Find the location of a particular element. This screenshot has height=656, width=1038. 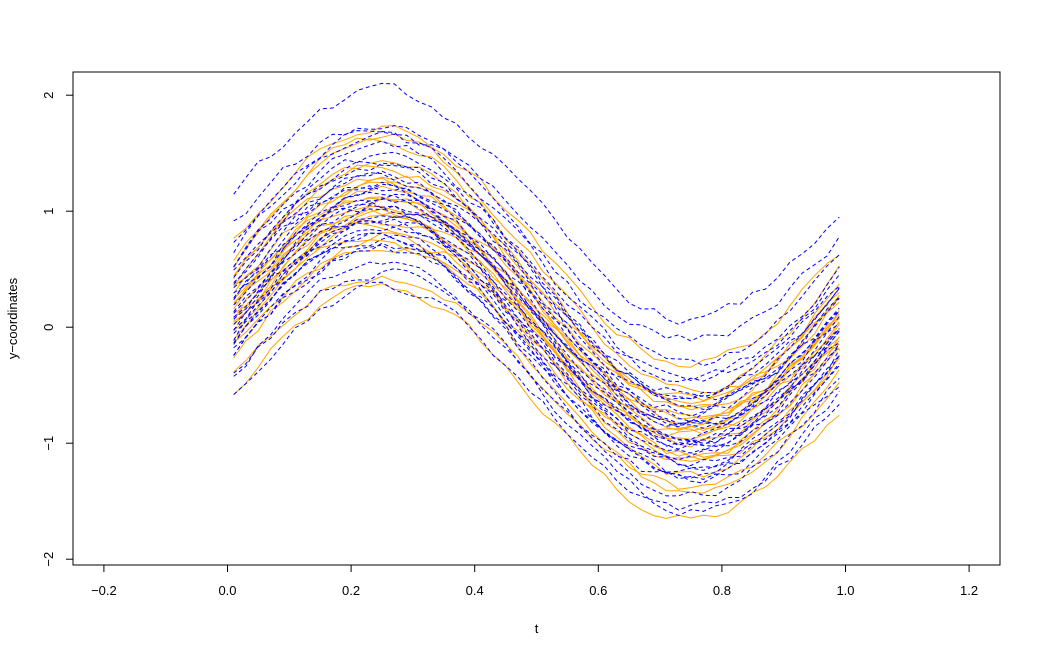

y-tick-label: 1 is located at coordinates (48, 211).